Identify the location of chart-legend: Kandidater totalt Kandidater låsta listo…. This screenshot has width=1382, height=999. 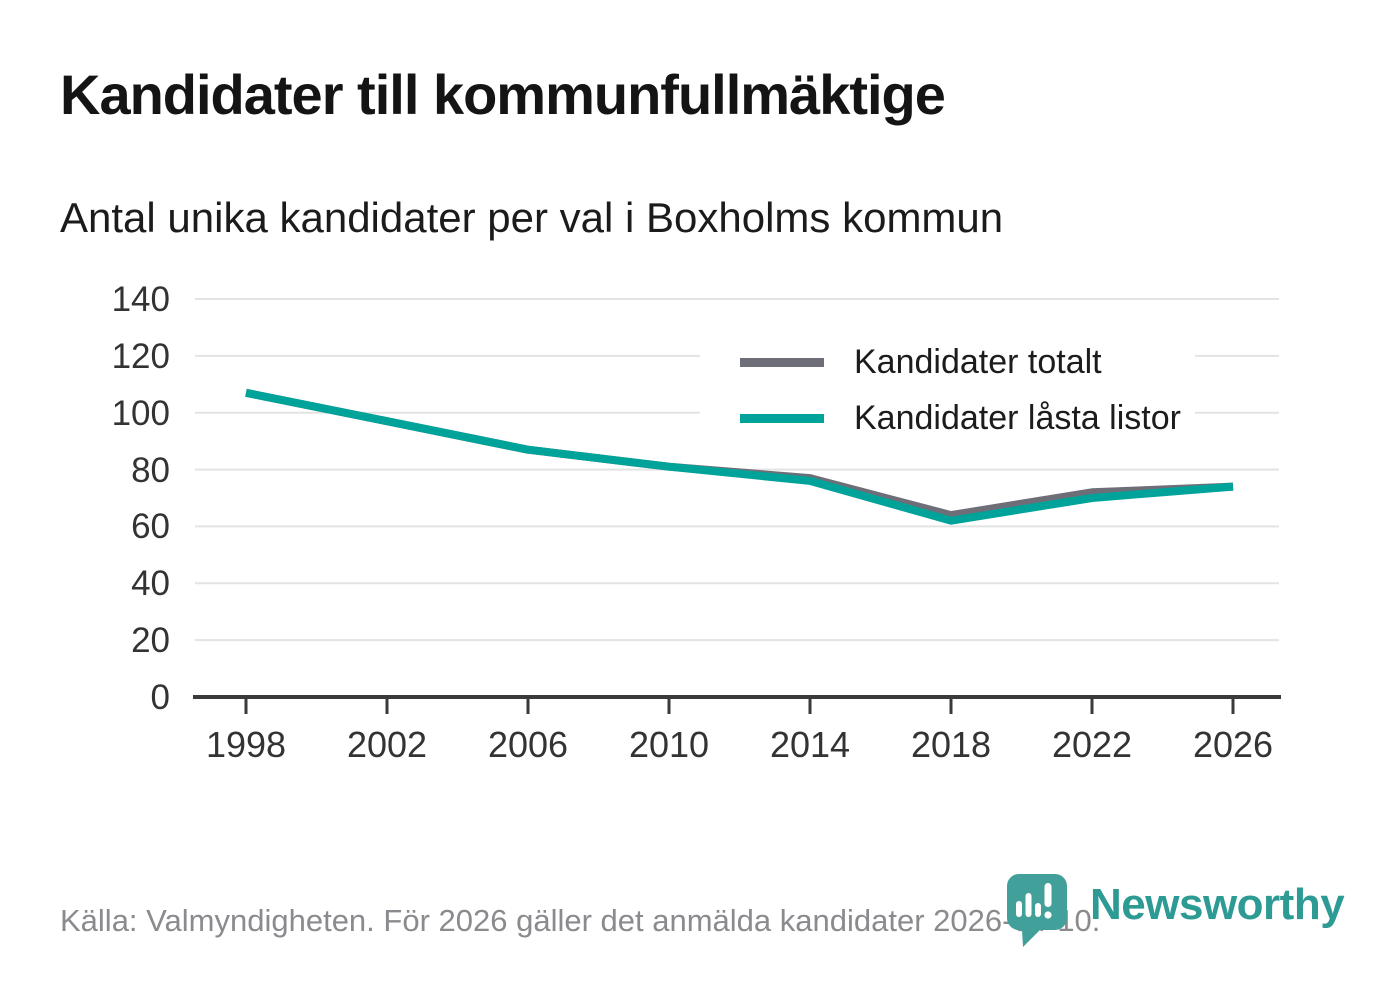
(947, 390).